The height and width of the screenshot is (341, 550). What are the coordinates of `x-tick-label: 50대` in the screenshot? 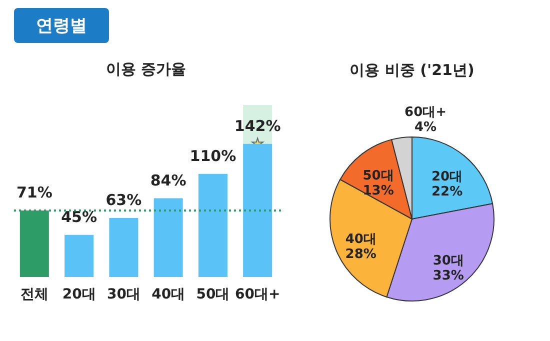 It's located at (213, 294).